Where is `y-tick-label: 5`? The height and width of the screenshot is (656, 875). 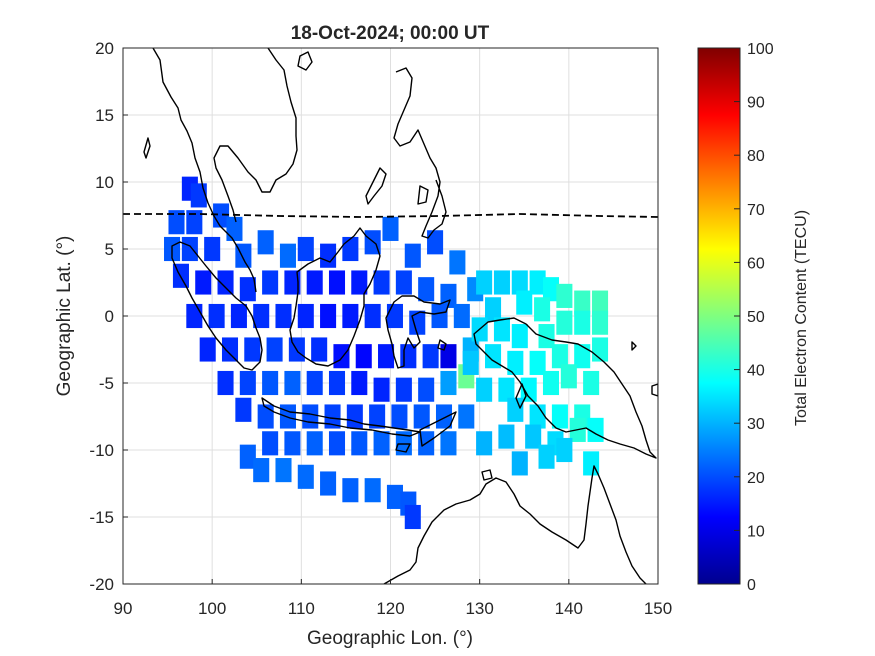
y-tick-label: 5 is located at coordinates (109, 249).